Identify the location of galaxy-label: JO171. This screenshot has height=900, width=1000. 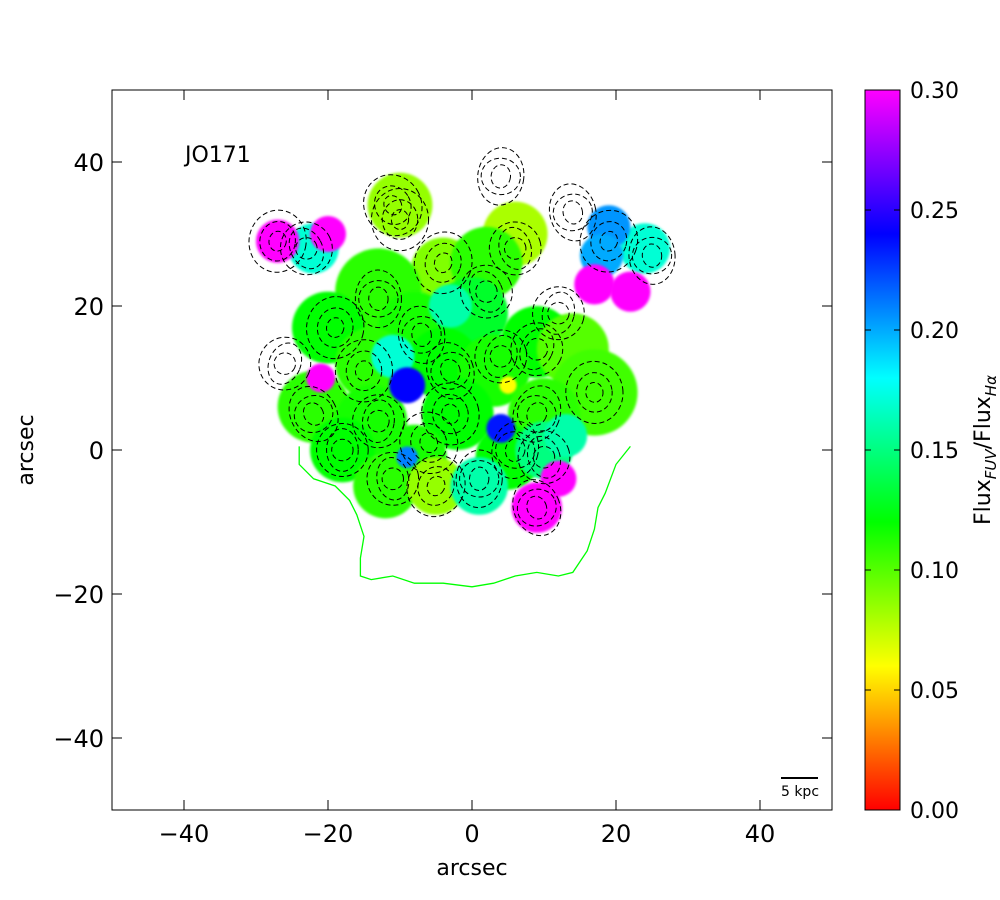
(217, 155).